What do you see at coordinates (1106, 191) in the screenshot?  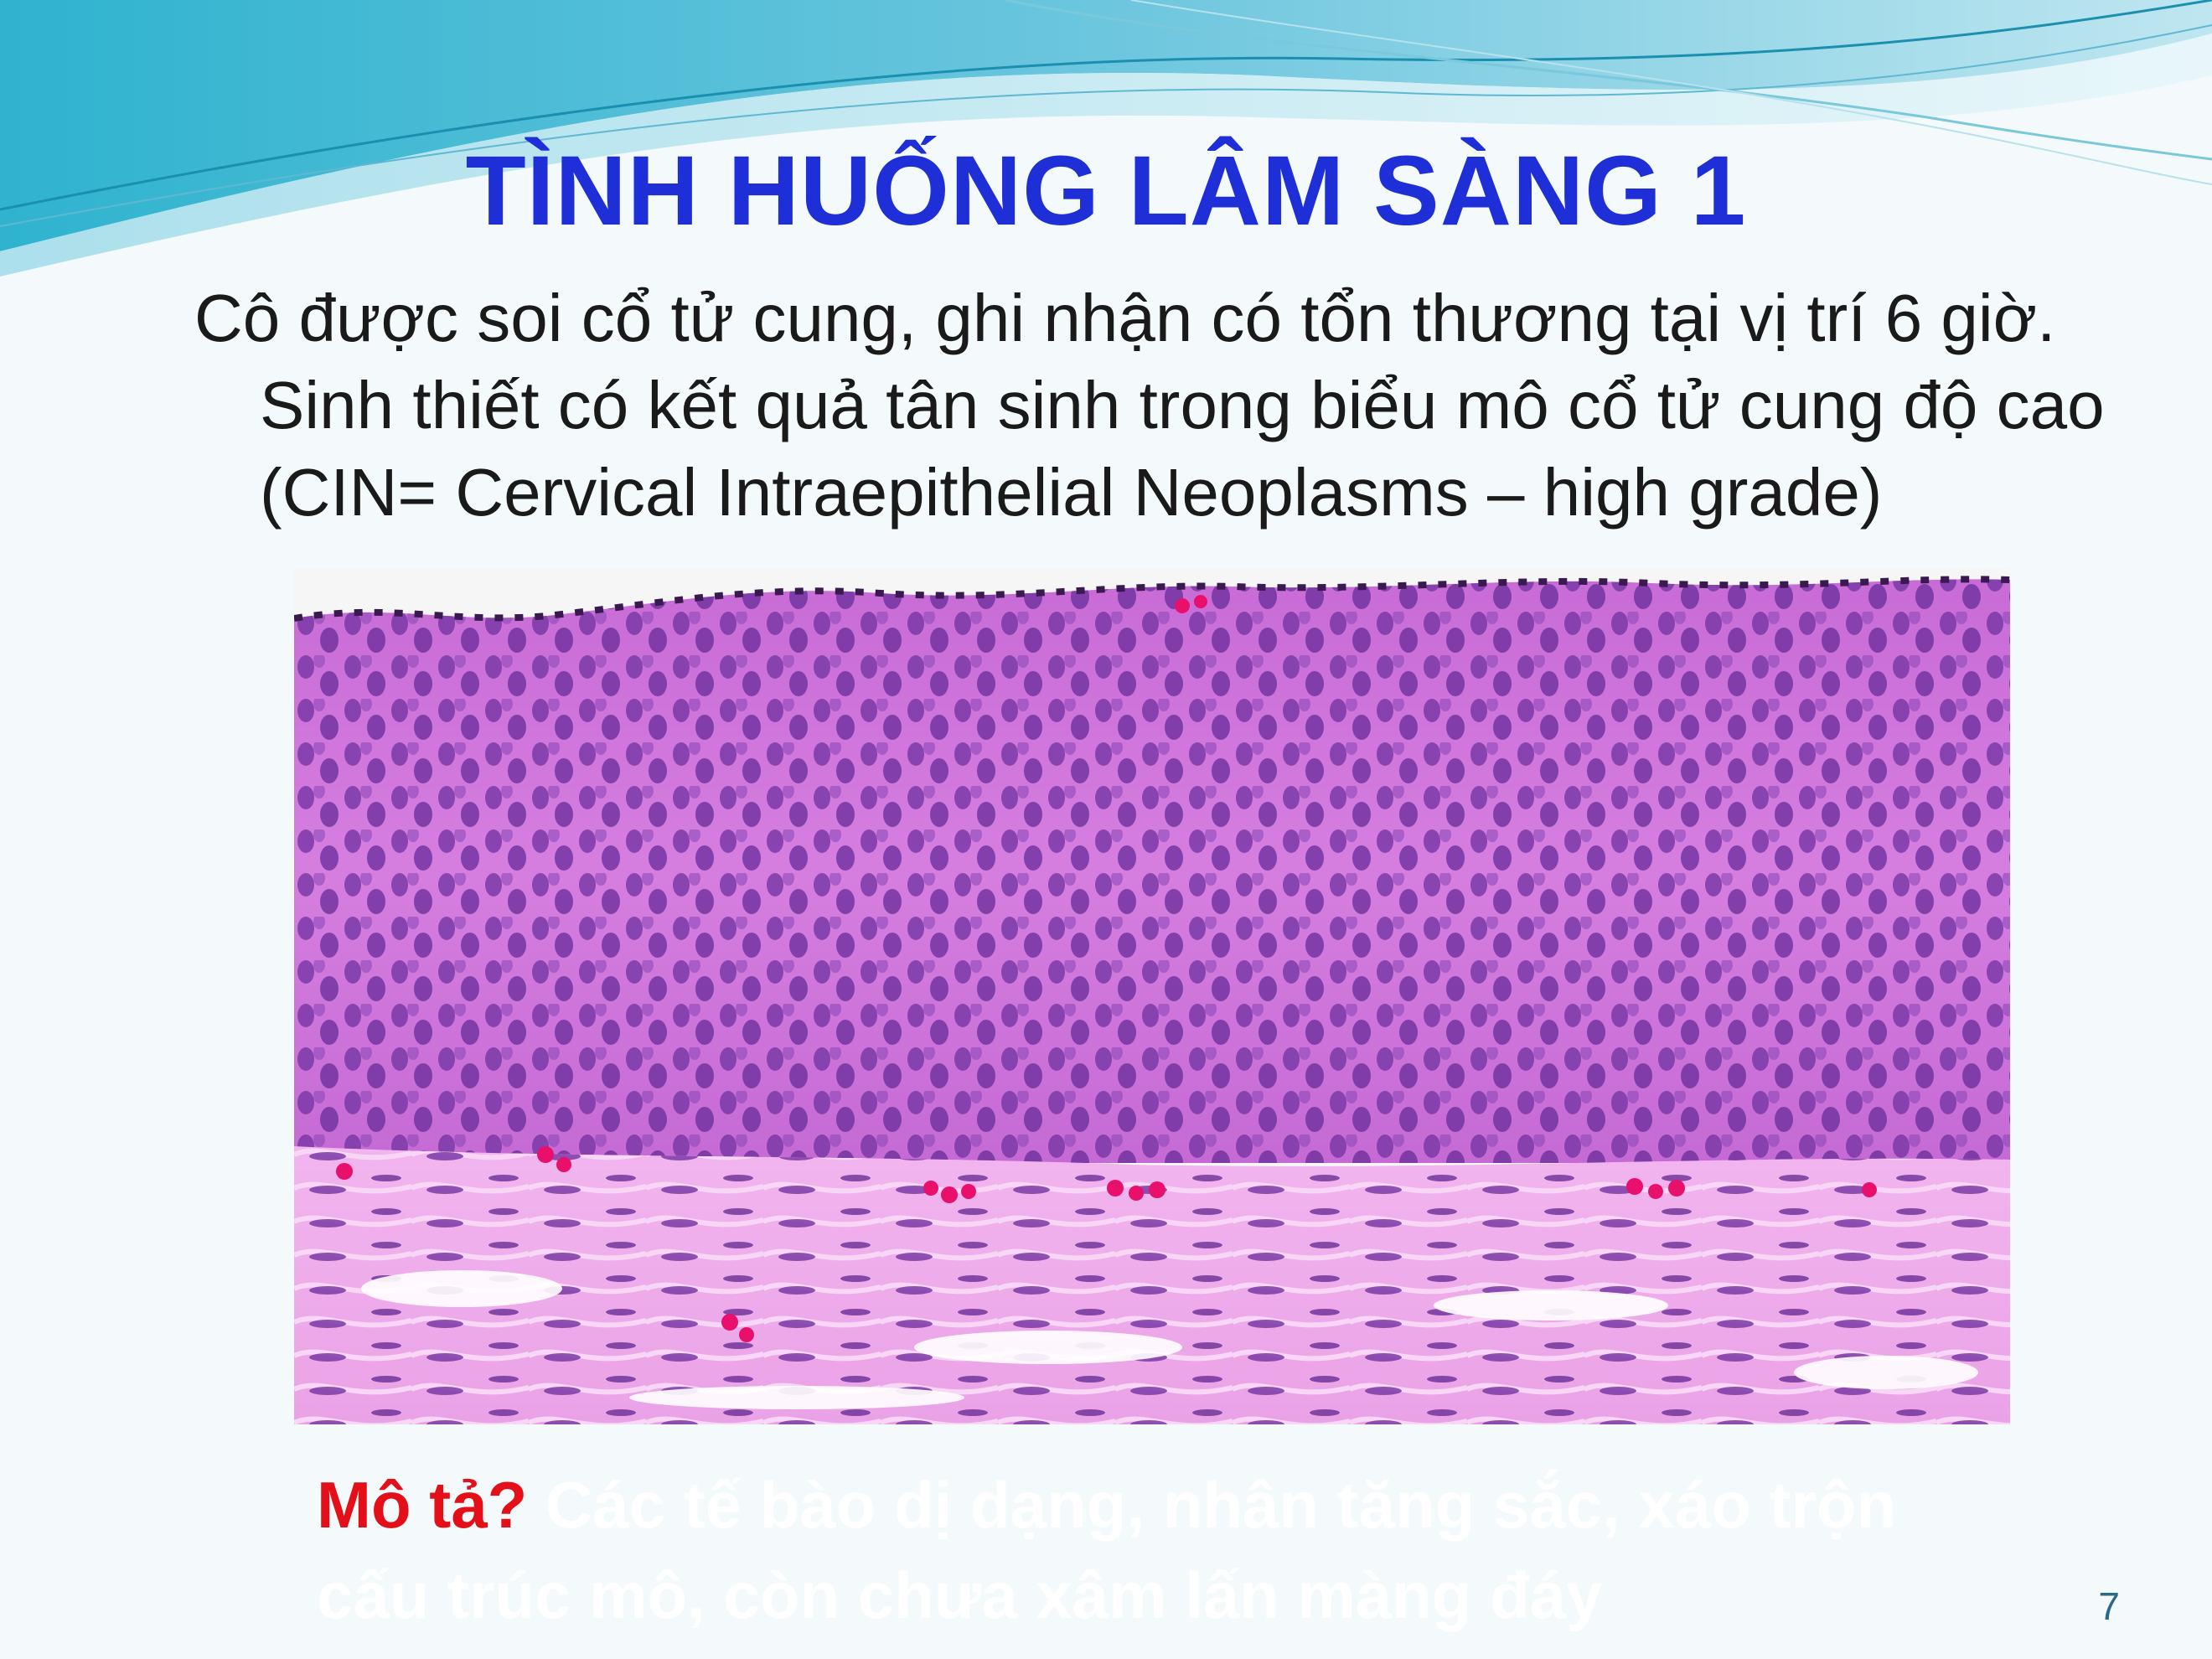 I see `slide-title: TÌNH HUỐNG LÂM SÀNG 1` at bounding box center [1106, 191].